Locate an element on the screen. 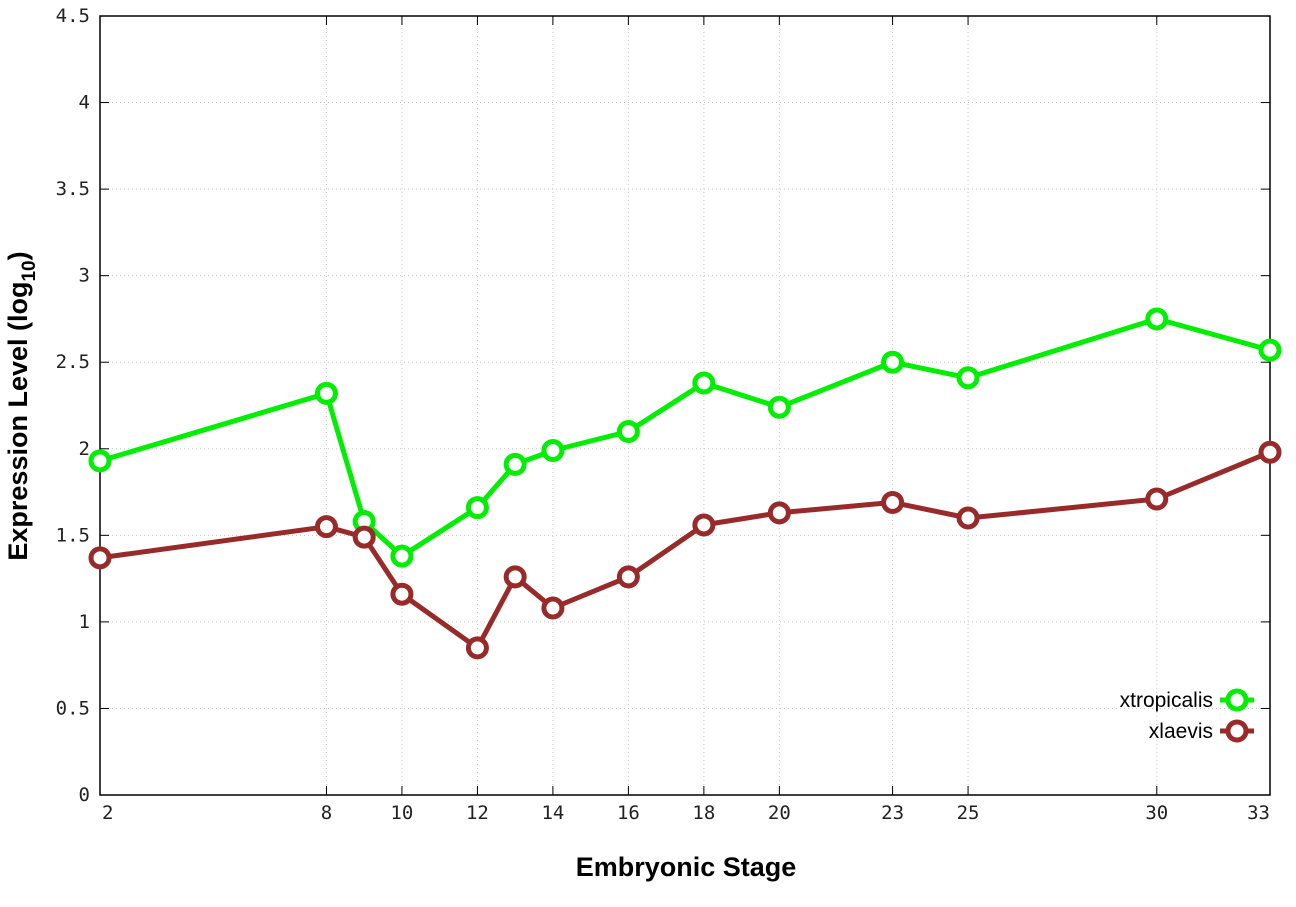  x-tick-label: 30 is located at coordinates (1156, 813).